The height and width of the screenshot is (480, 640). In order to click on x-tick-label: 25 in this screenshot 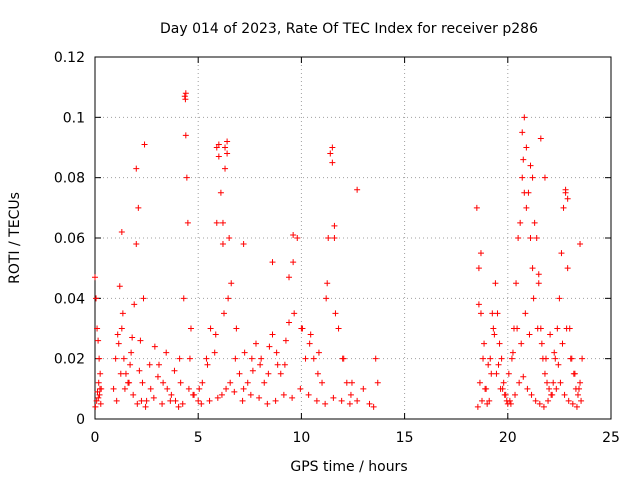, I will do `click(611, 438)`.